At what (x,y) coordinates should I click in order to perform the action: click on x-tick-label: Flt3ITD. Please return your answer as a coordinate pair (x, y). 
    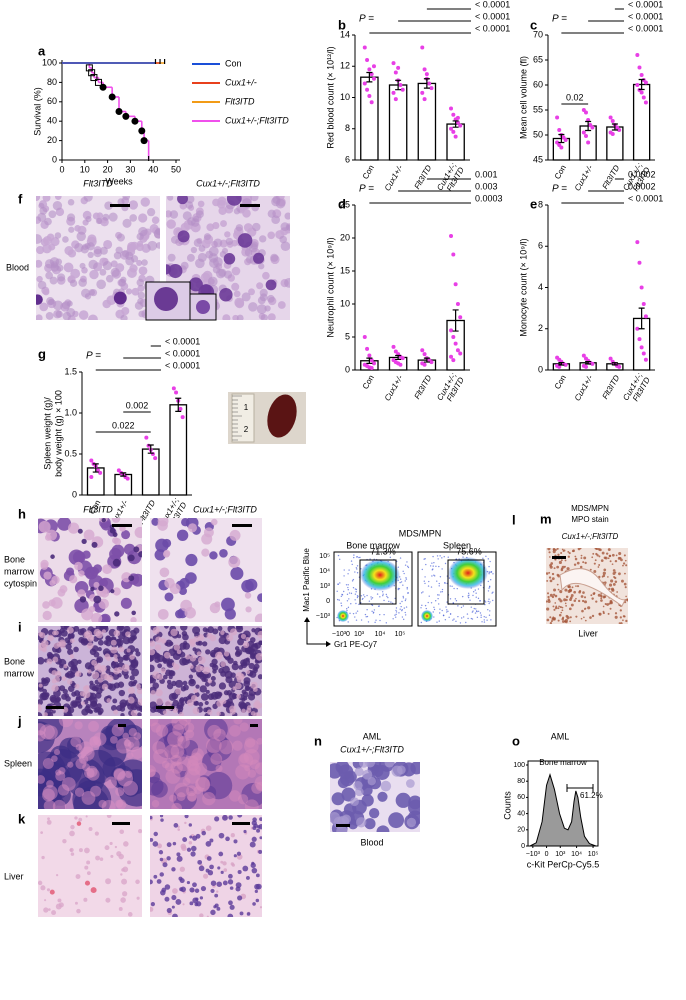
    Looking at the image, I should click on (423, 176).